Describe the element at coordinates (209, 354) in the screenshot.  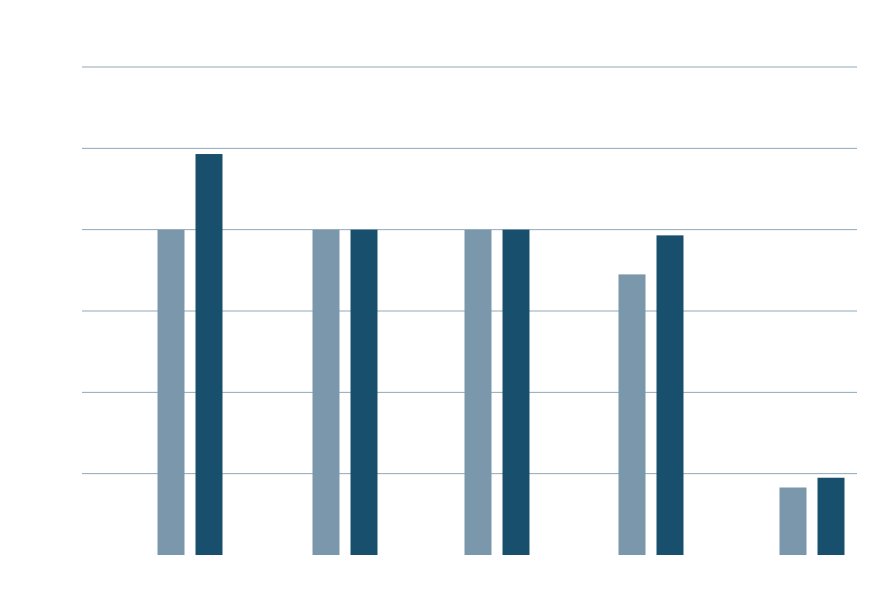
I see `bar-series2-category1` at that location.